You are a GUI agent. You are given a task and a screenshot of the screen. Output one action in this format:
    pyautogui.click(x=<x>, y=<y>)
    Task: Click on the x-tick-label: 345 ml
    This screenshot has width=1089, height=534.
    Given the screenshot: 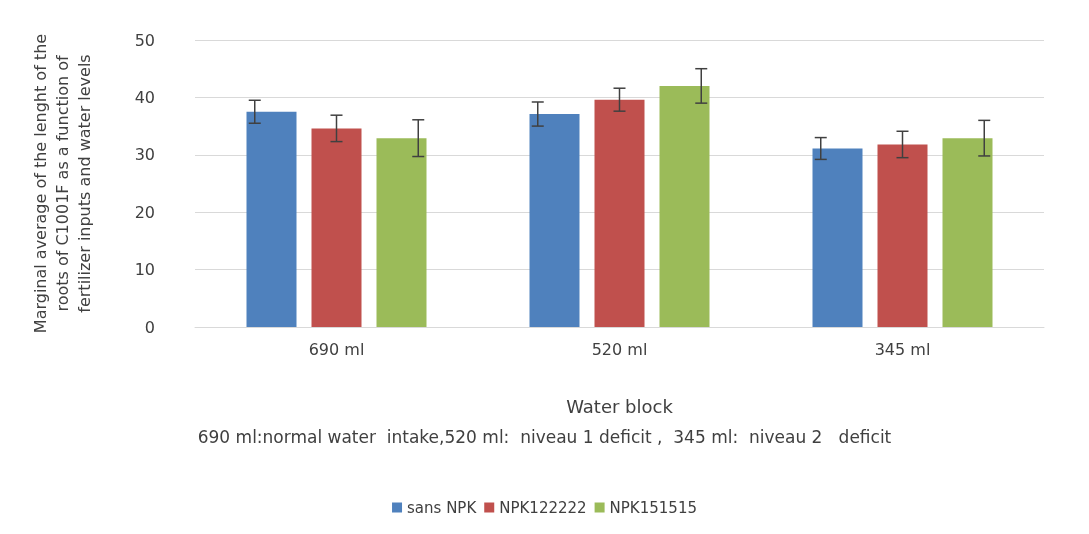 What is the action you would take?
    pyautogui.click(x=902, y=349)
    